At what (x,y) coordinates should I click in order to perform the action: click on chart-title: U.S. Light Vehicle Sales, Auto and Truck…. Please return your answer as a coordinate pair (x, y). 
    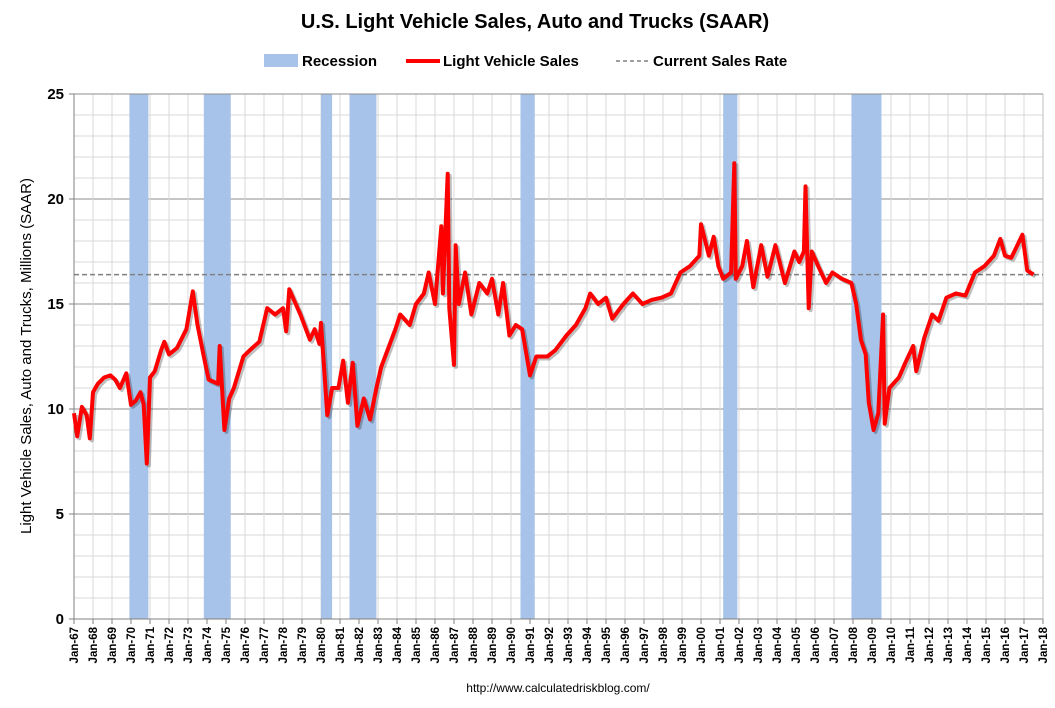
    Looking at the image, I should click on (535, 22).